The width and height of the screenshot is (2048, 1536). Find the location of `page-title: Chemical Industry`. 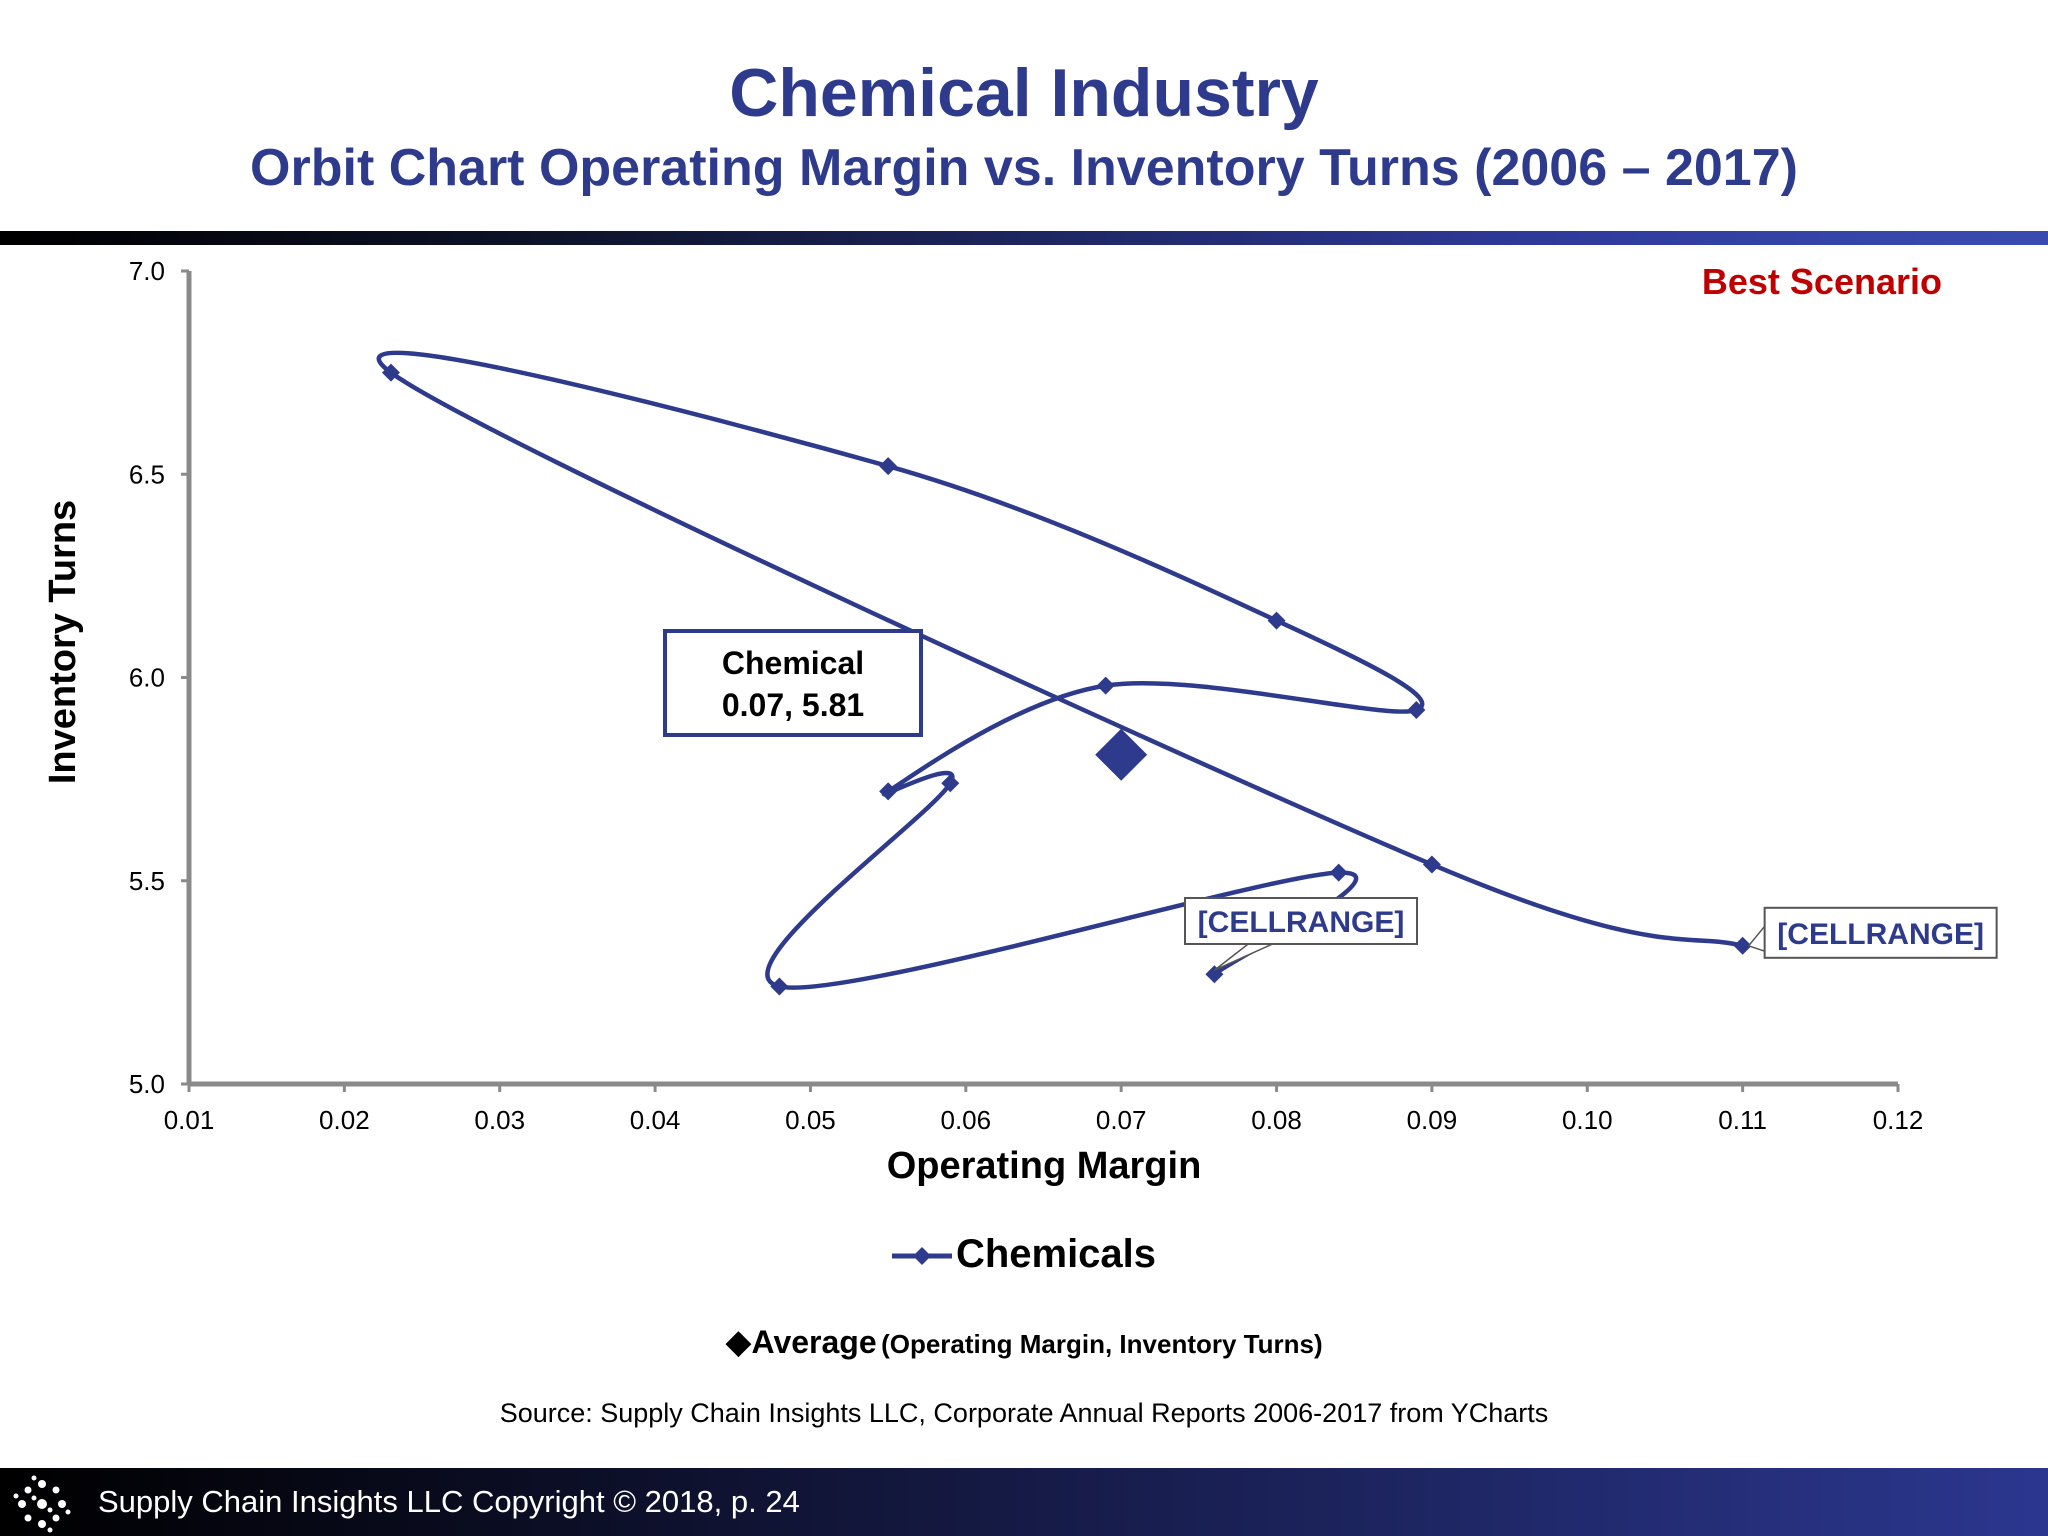

page-title: Chemical Industry is located at coordinates (1024, 93).